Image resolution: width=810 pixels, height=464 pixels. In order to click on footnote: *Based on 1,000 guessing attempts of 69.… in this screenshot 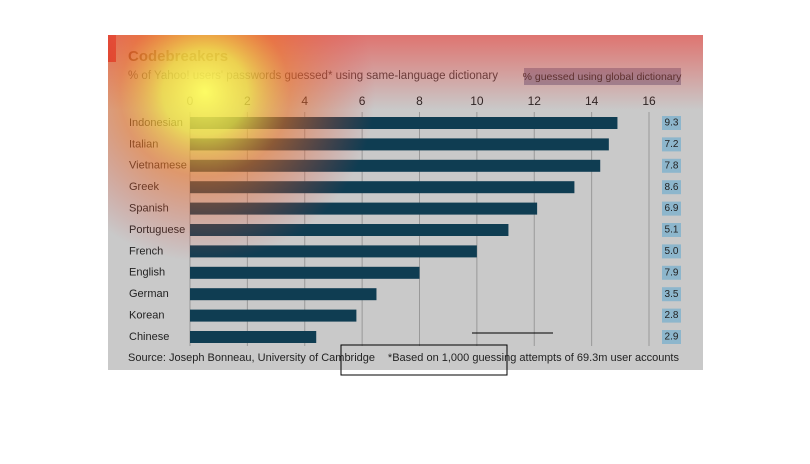, I will do `click(534, 358)`.